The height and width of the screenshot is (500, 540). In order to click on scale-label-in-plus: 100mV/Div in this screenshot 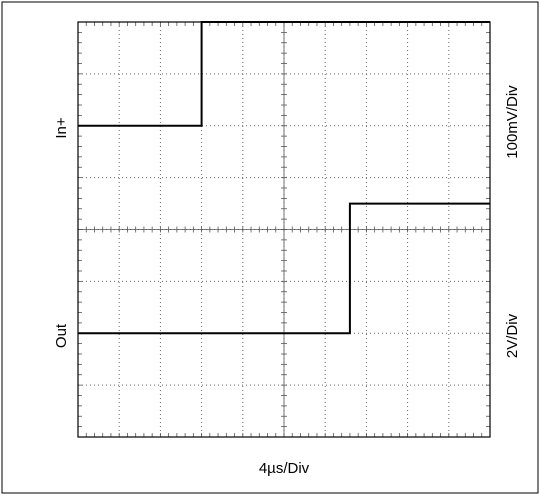, I will do `click(512, 122)`.